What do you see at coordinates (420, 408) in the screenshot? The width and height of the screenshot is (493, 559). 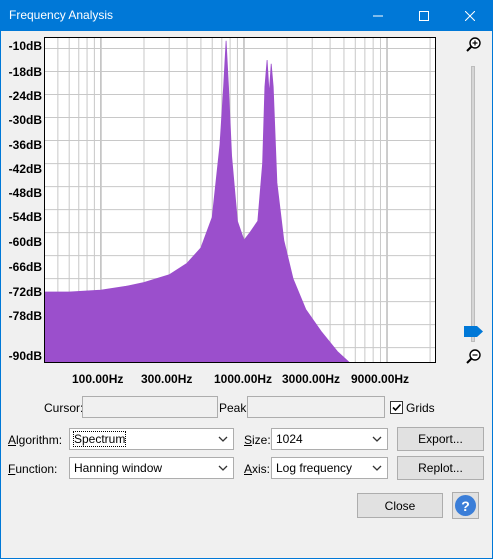 I see `grids-label: Grids` at bounding box center [420, 408].